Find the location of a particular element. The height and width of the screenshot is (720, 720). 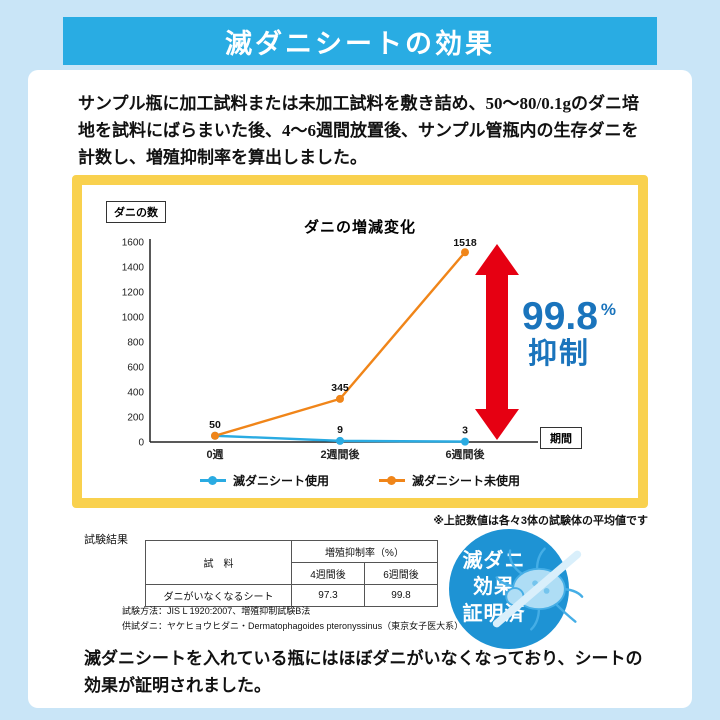

suppression-label: 抑制 is located at coordinates (559, 354).